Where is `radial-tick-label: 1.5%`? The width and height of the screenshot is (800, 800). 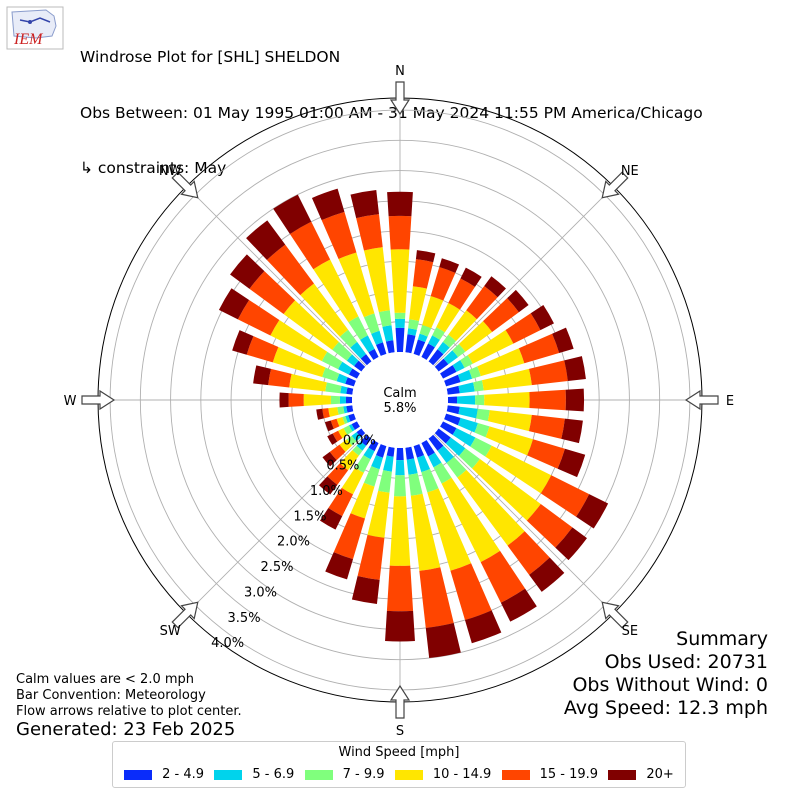 radial-tick-label: 1.5% is located at coordinates (309, 516).